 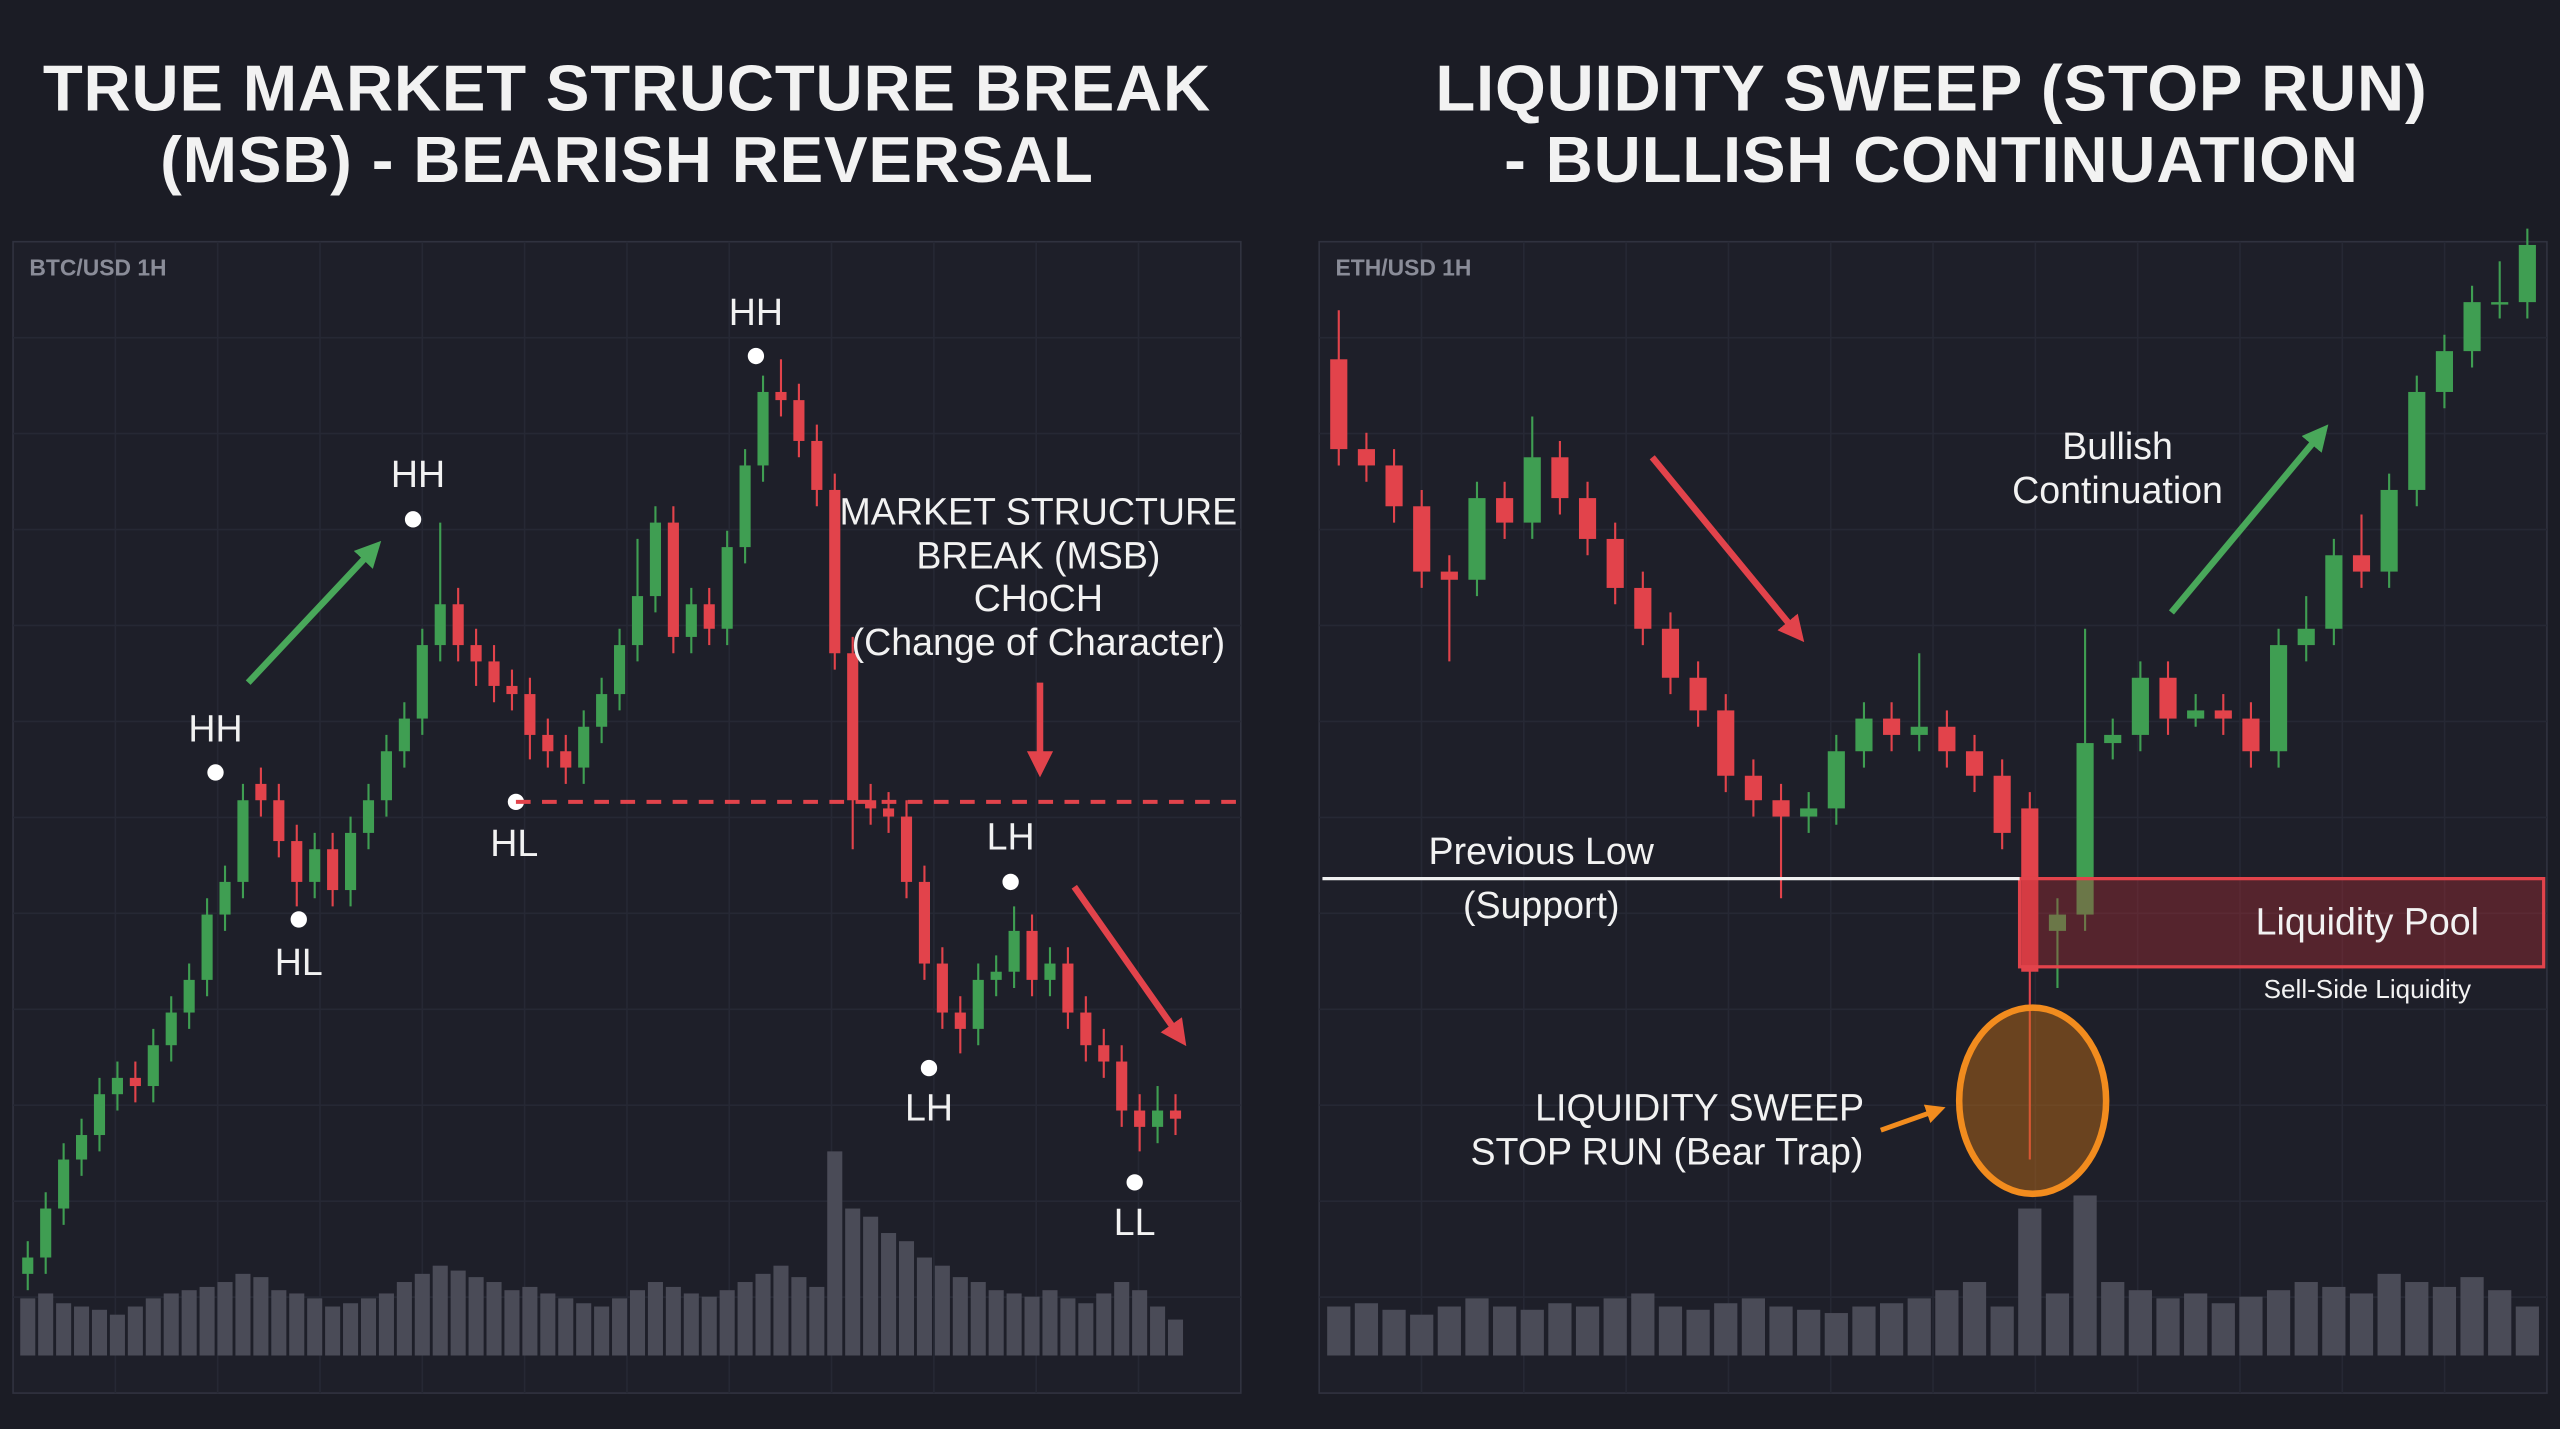 What do you see at coordinates (1931, 159) in the screenshot?
I see `chart-title: - BULLISH CONTINUATION` at bounding box center [1931, 159].